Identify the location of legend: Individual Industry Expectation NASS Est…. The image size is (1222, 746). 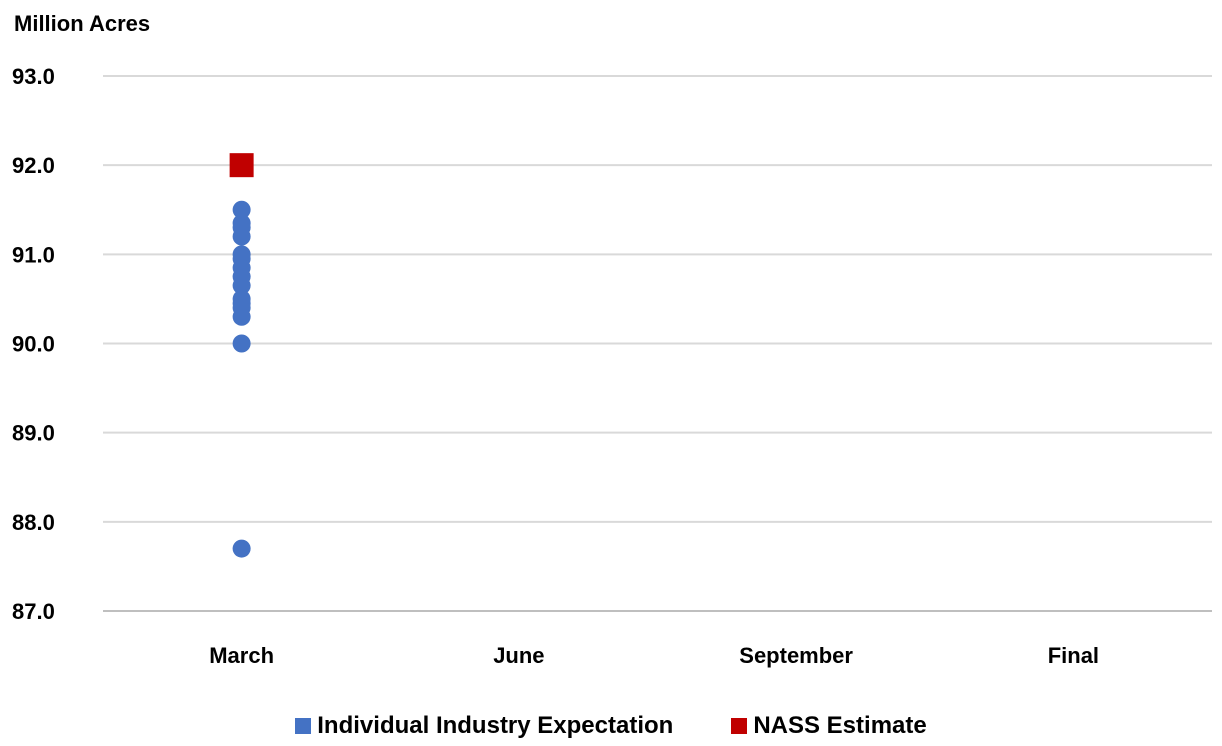
(611, 726).